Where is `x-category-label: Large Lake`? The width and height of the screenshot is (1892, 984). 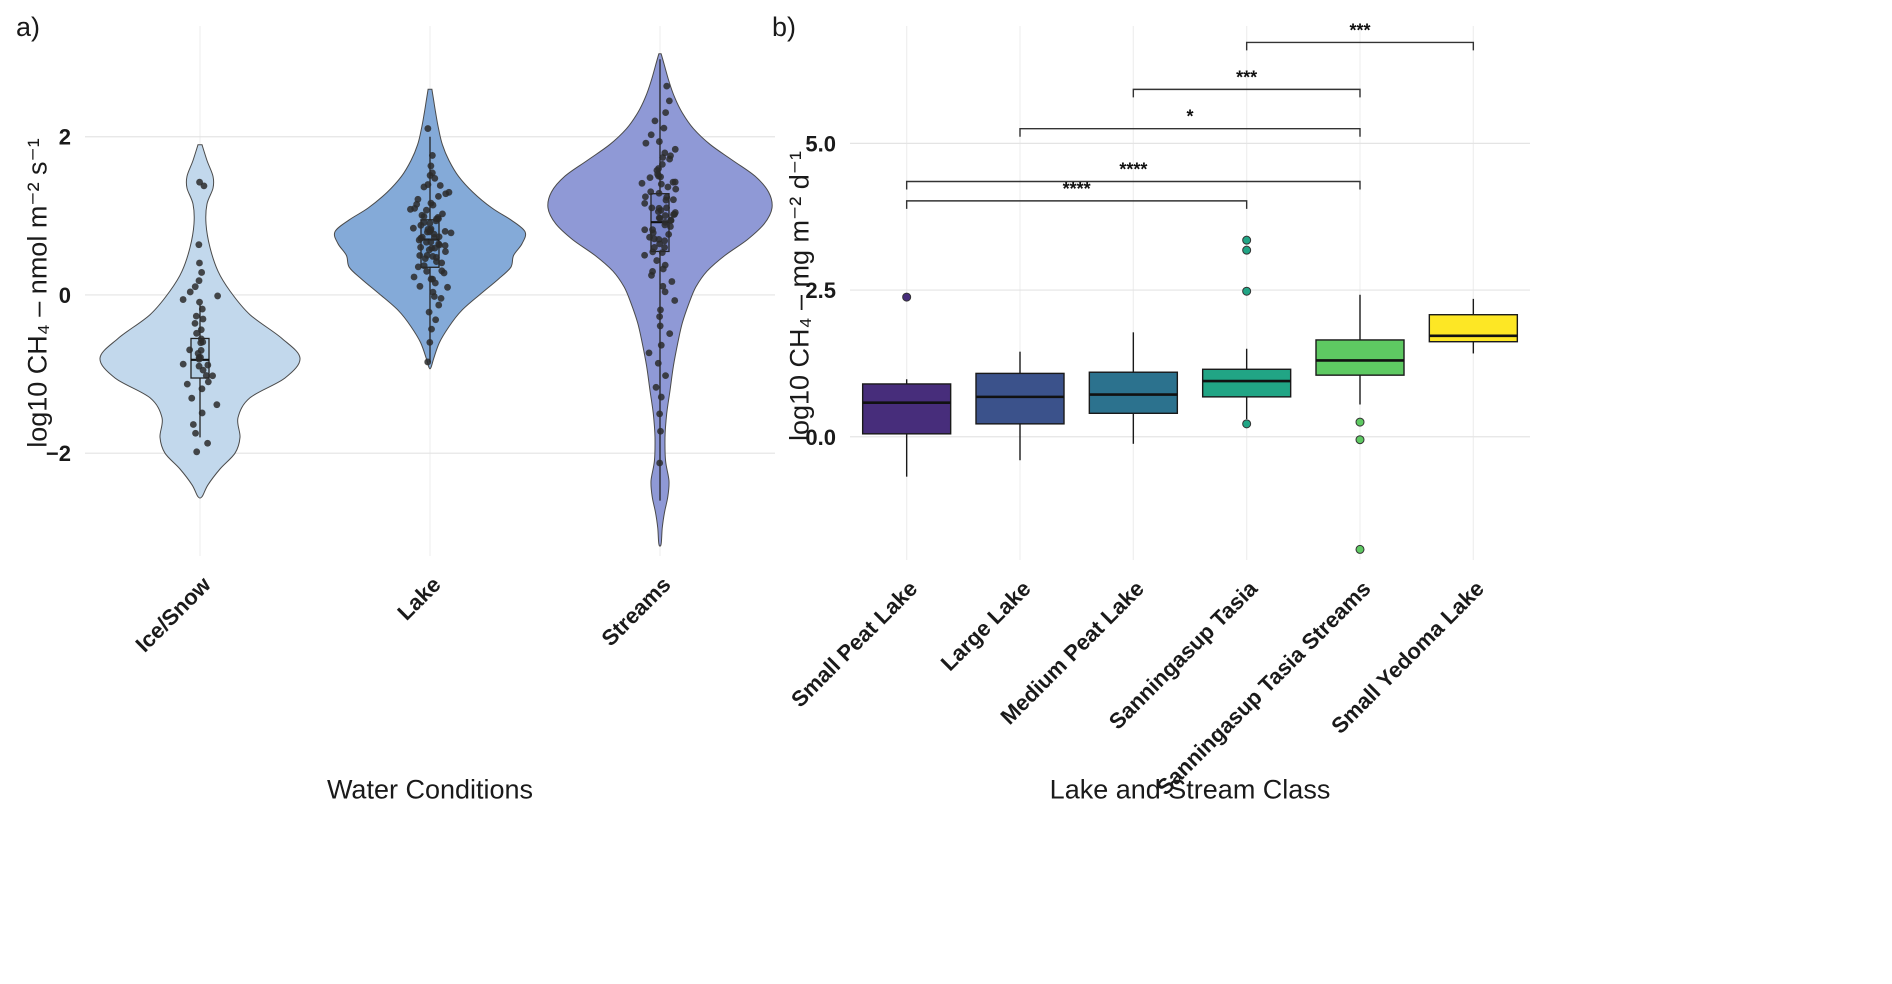 x-category-label: Large Lake is located at coordinates (986, 626).